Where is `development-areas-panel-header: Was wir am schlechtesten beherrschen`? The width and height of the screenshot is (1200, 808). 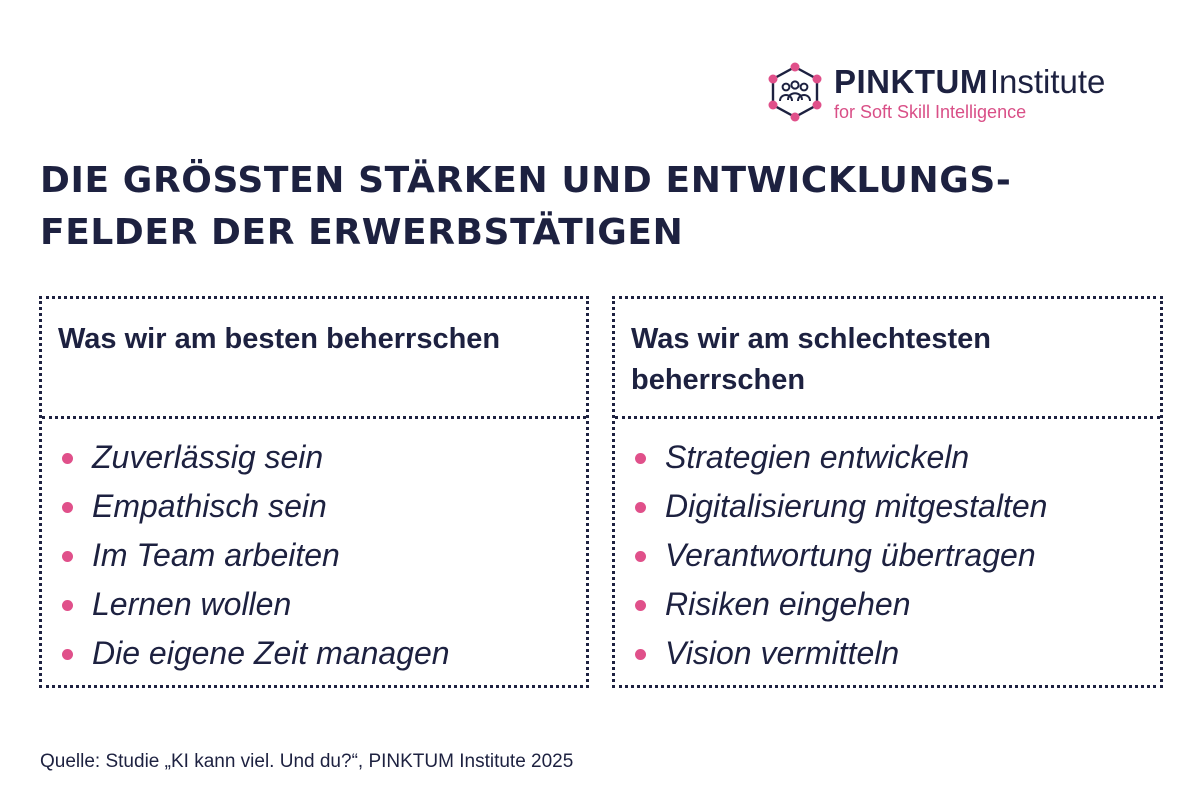 development-areas-panel-header: Was wir am schlechtesten beherrschen is located at coordinates (887, 359).